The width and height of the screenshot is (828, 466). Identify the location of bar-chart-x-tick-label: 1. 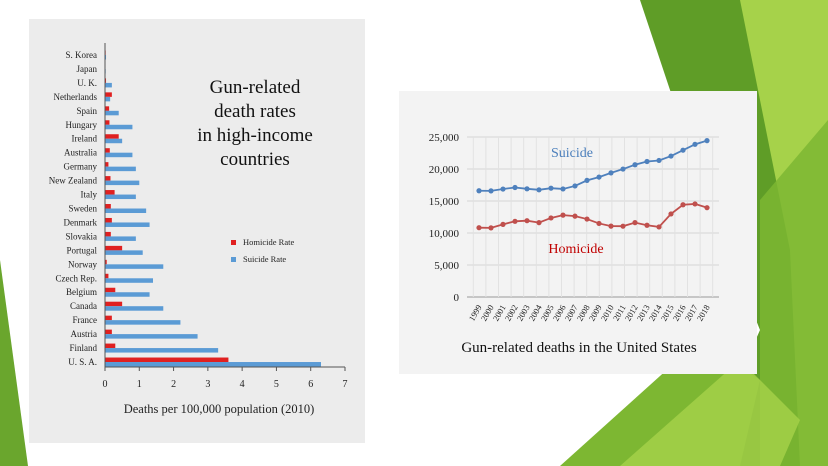
(139, 384).